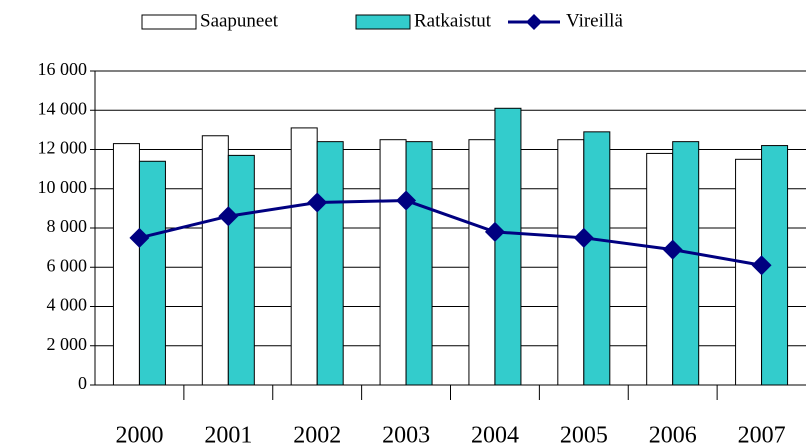 This screenshot has width=806, height=446. What do you see at coordinates (228, 434) in the screenshot?
I see `x-tick-label: 2001` at bounding box center [228, 434].